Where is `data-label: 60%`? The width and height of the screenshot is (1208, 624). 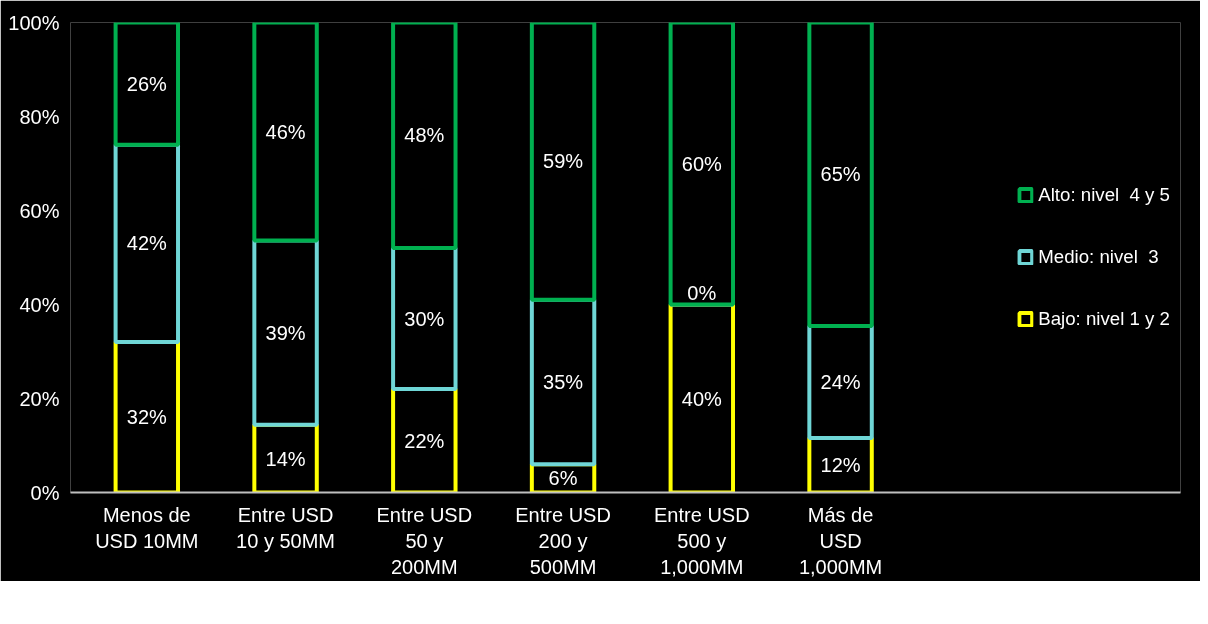 data-label: 60% is located at coordinates (702, 163).